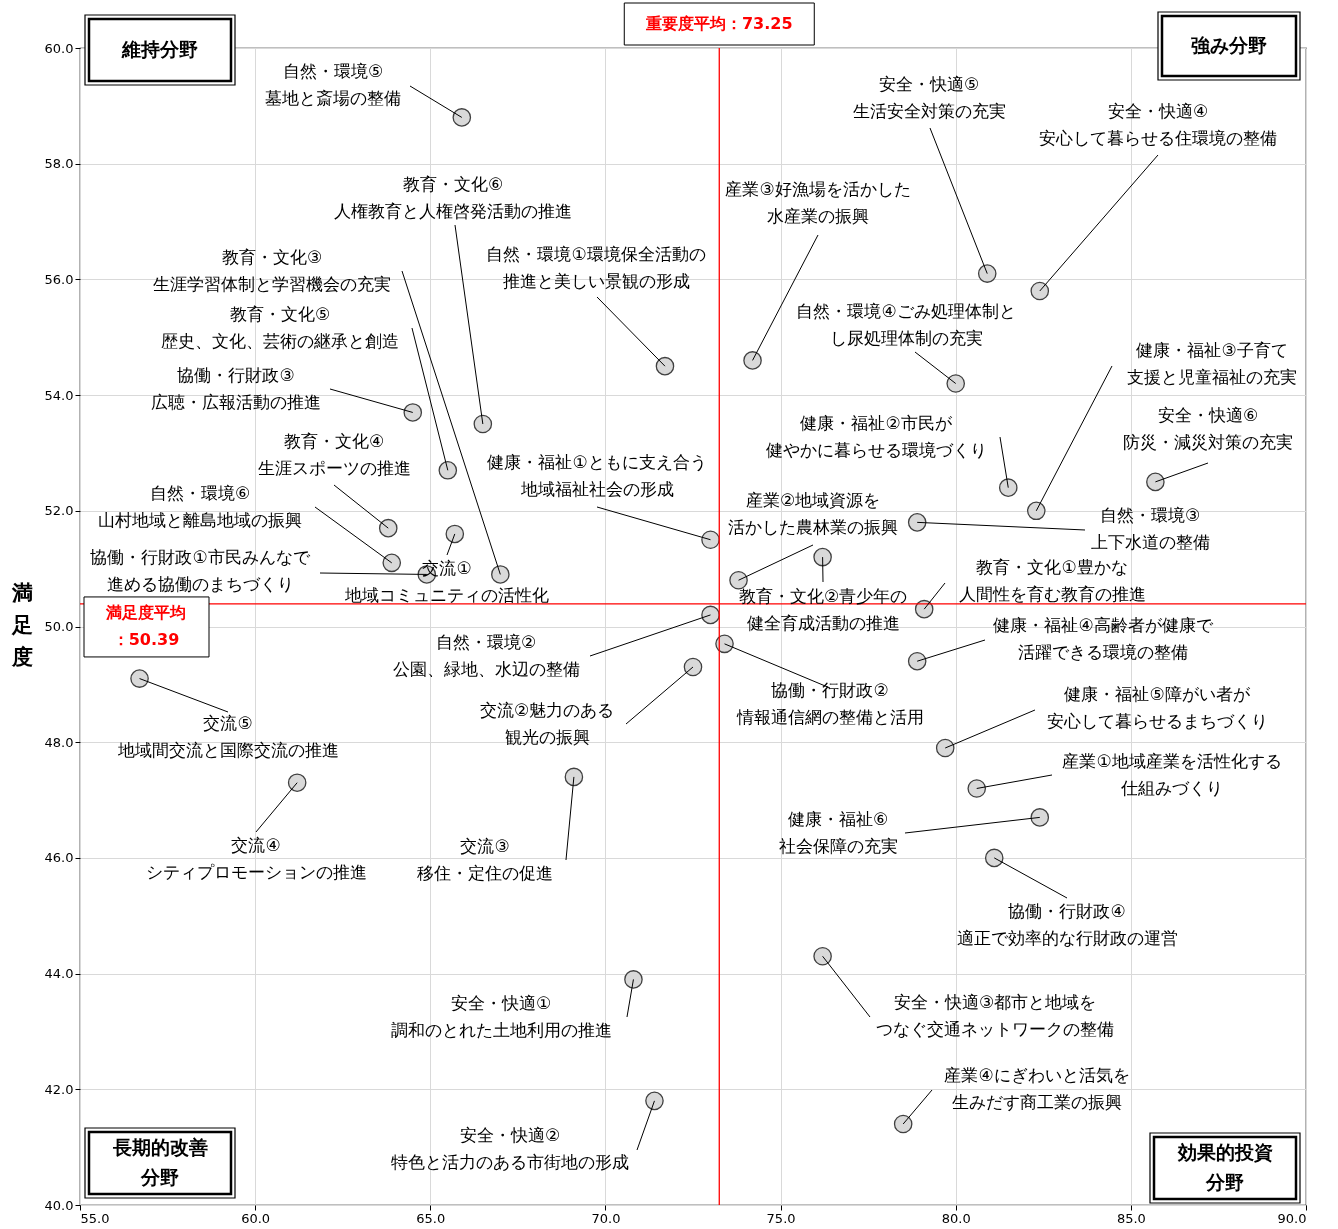 This screenshot has height=1229, width=1338. What do you see at coordinates (22, 624) in the screenshot?
I see `y-axis-title: 満足度` at bounding box center [22, 624].